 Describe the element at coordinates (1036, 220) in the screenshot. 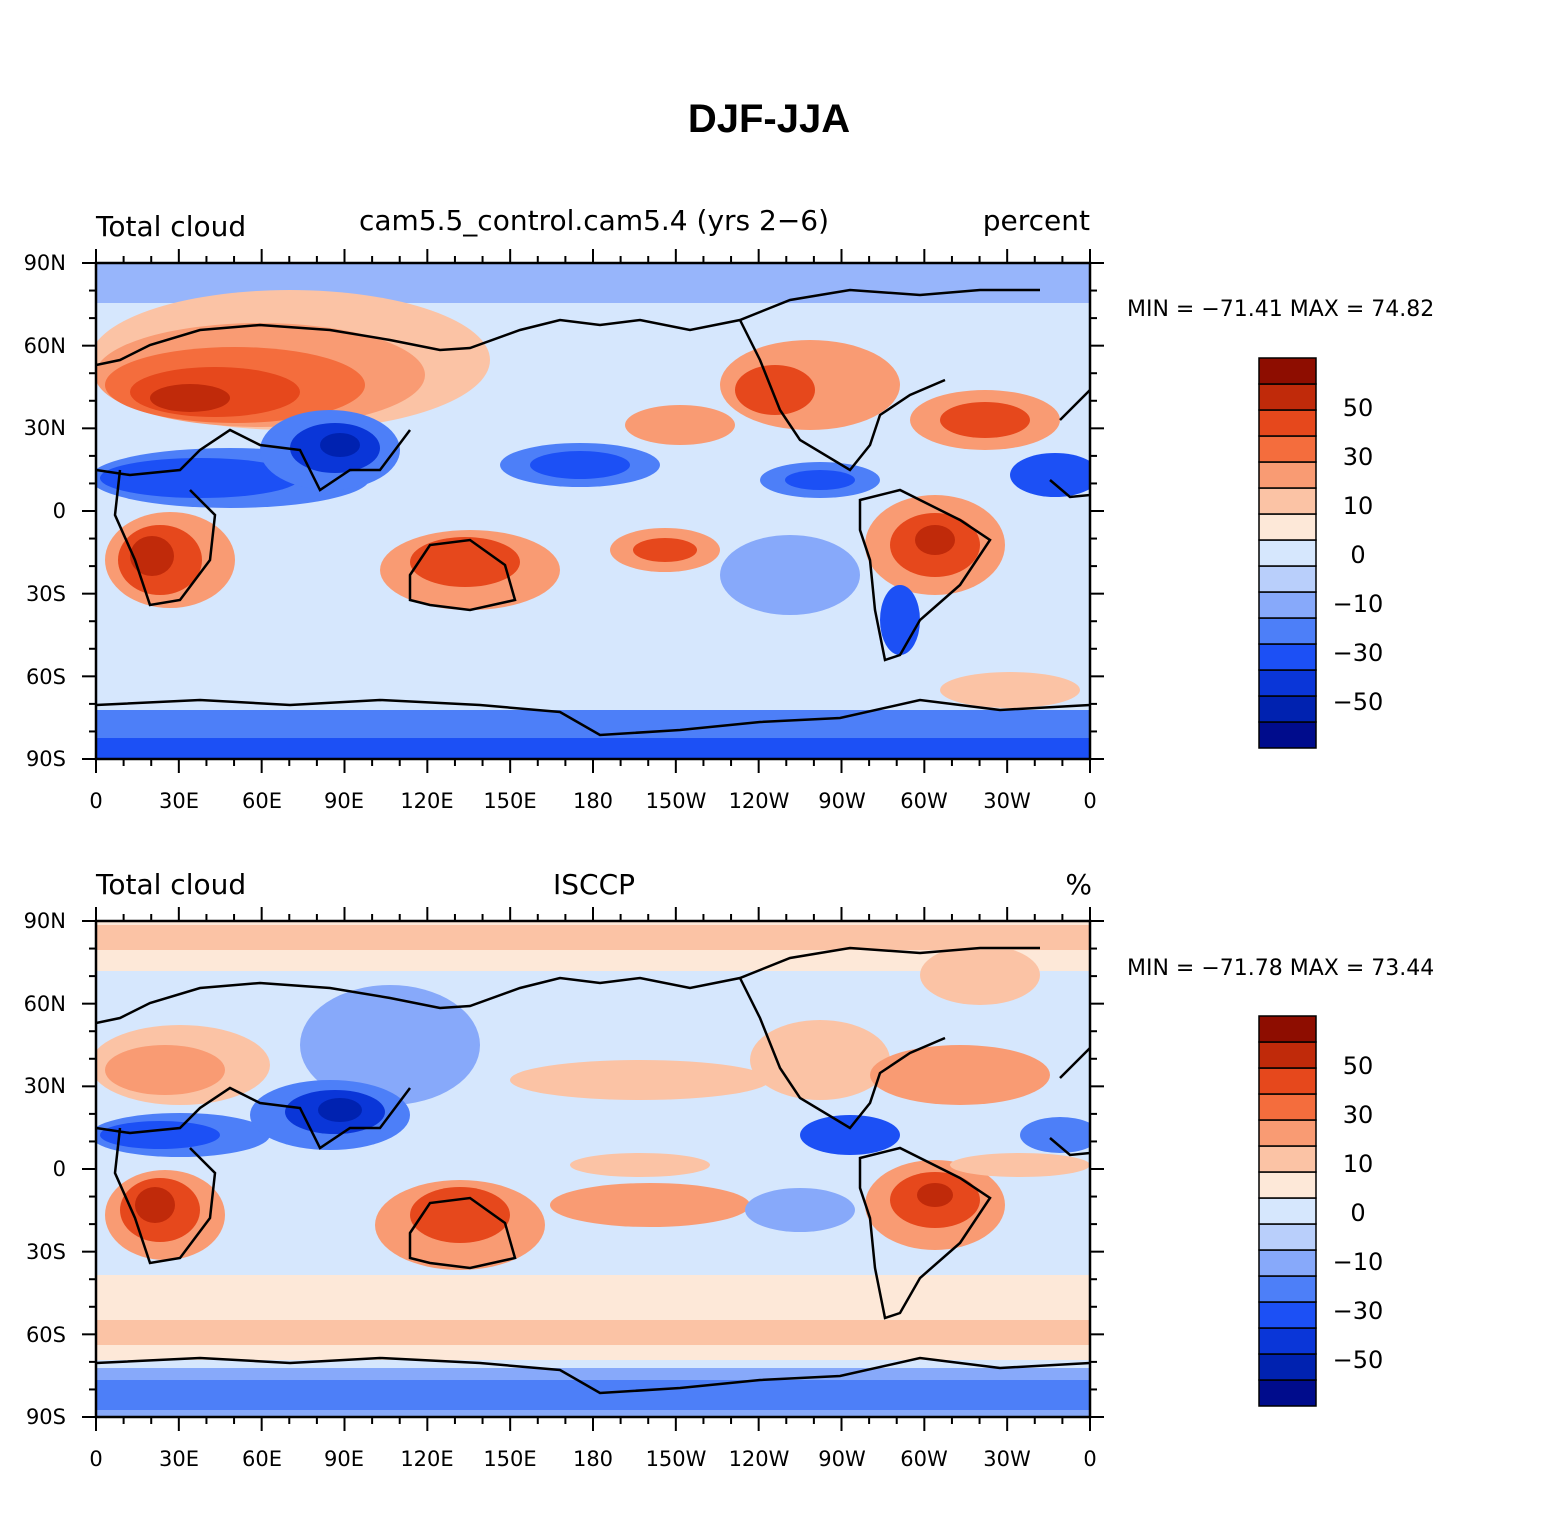

I see `panel-units-label: percent` at that location.